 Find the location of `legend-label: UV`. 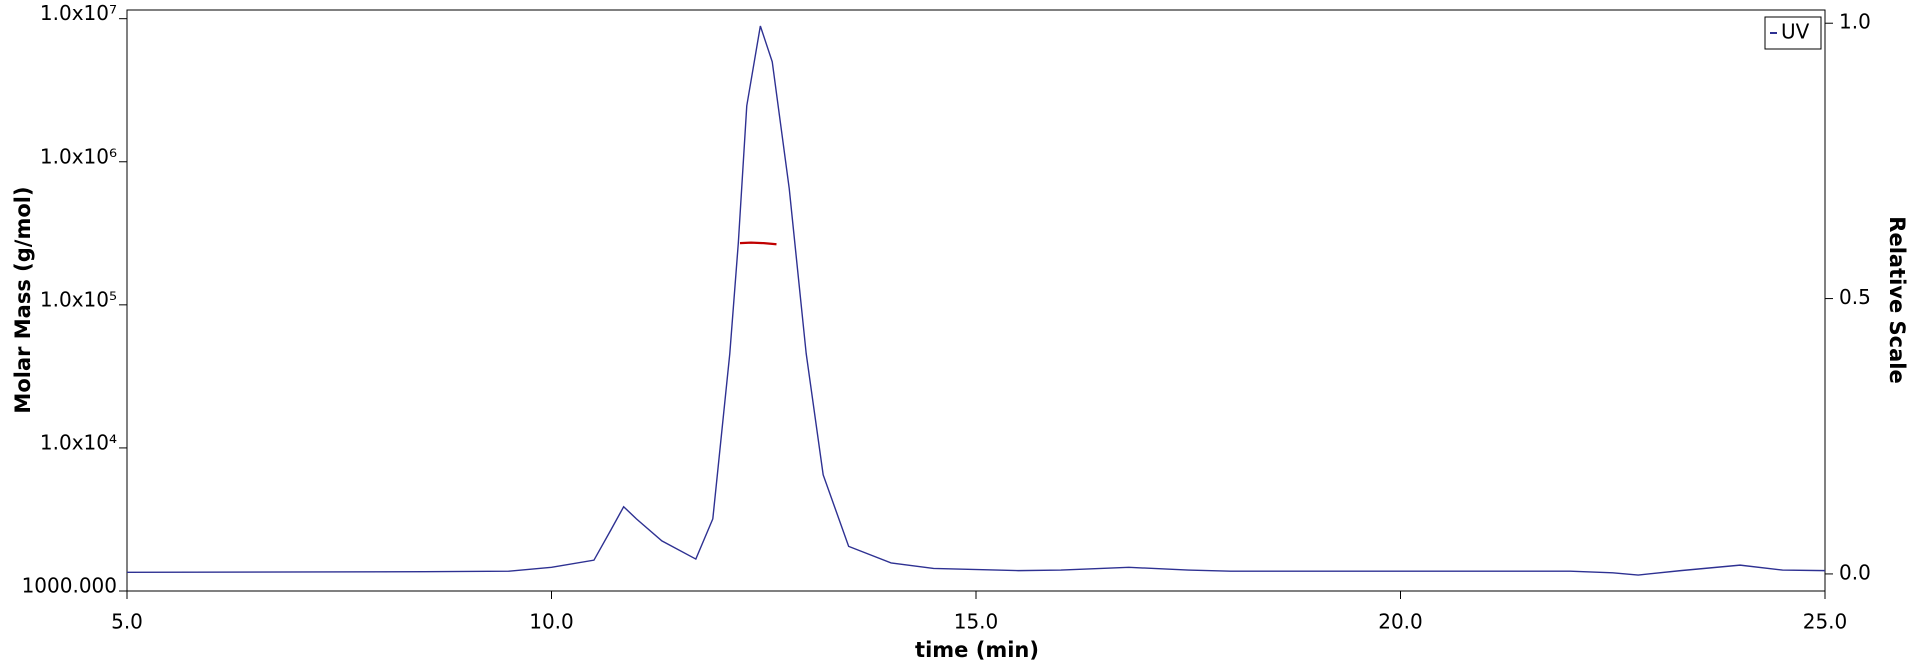

legend-label: UV is located at coordinates (1795, 32).